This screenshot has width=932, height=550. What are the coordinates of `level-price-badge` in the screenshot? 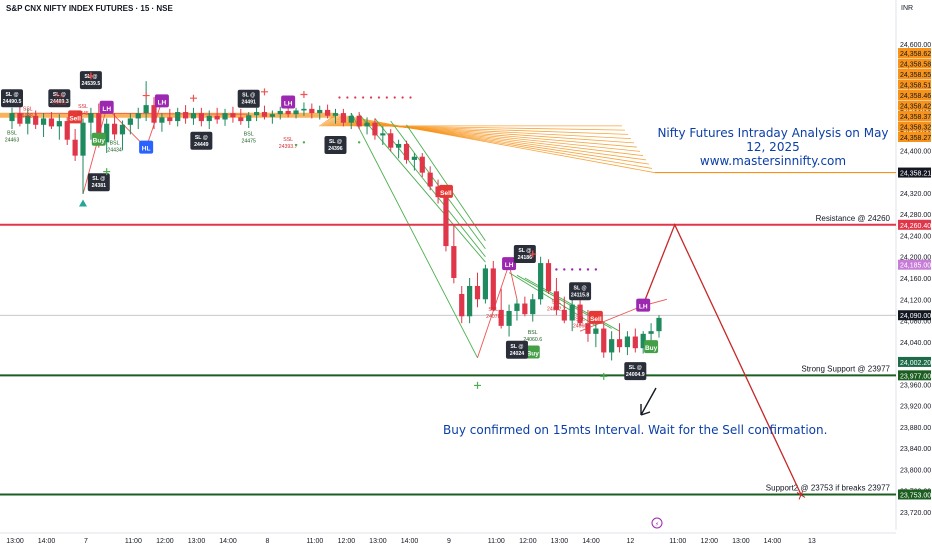 It's located at (914, 224).